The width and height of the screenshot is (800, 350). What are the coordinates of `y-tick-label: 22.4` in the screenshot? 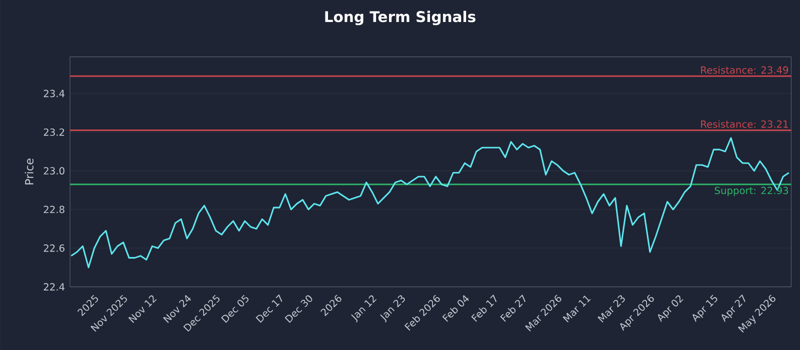 It's located at (54, 286).